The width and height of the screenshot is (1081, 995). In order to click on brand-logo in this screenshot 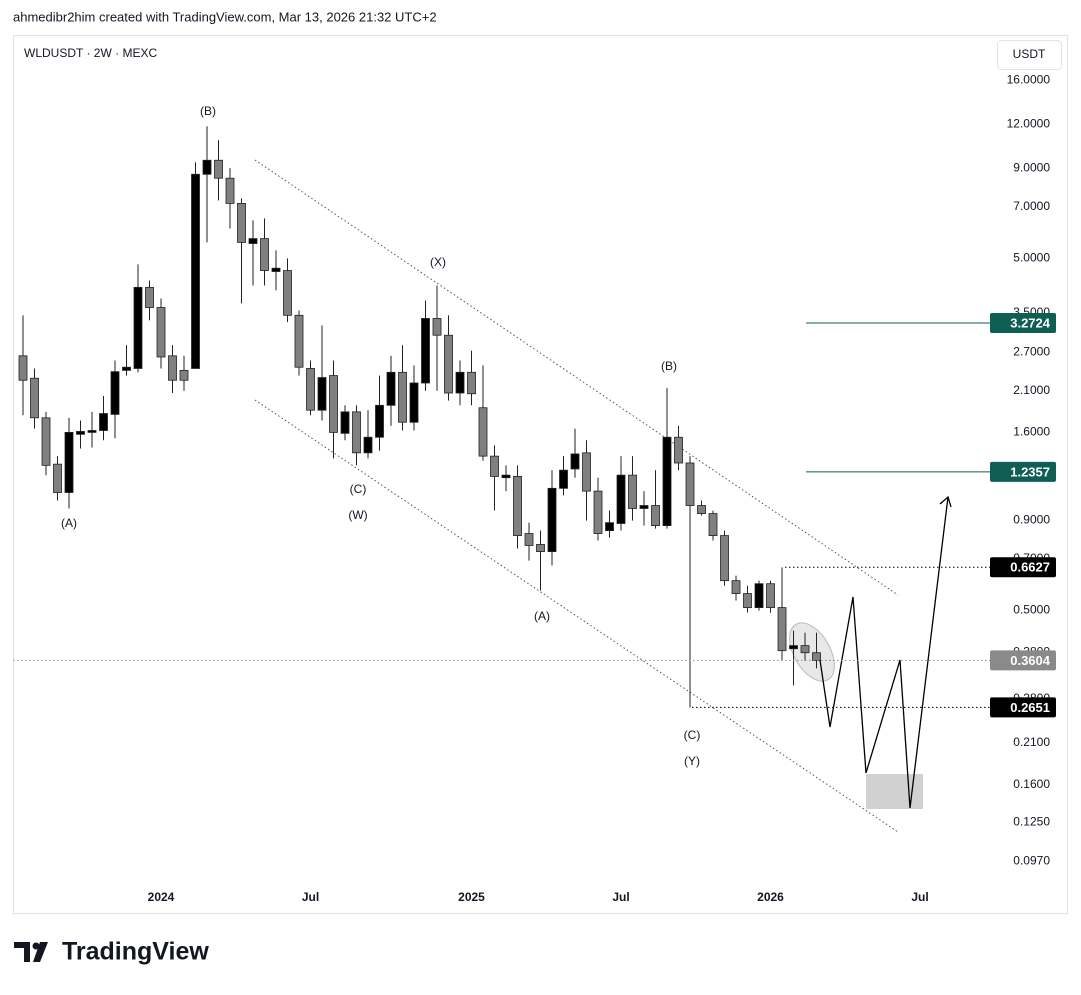, I will do `click(31, 952)`.